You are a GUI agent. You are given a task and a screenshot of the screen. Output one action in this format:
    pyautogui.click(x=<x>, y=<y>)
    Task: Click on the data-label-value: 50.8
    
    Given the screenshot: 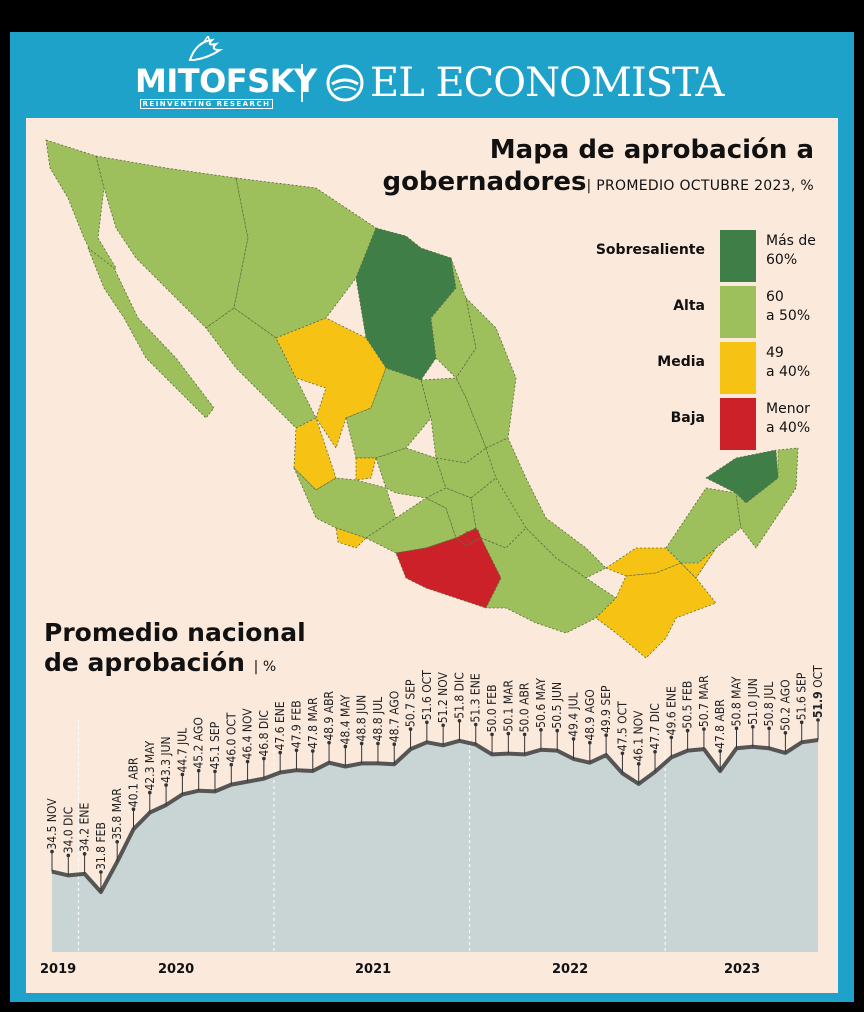 What is the action you would take?
    pyautogui.click(x=769, y=714)
    